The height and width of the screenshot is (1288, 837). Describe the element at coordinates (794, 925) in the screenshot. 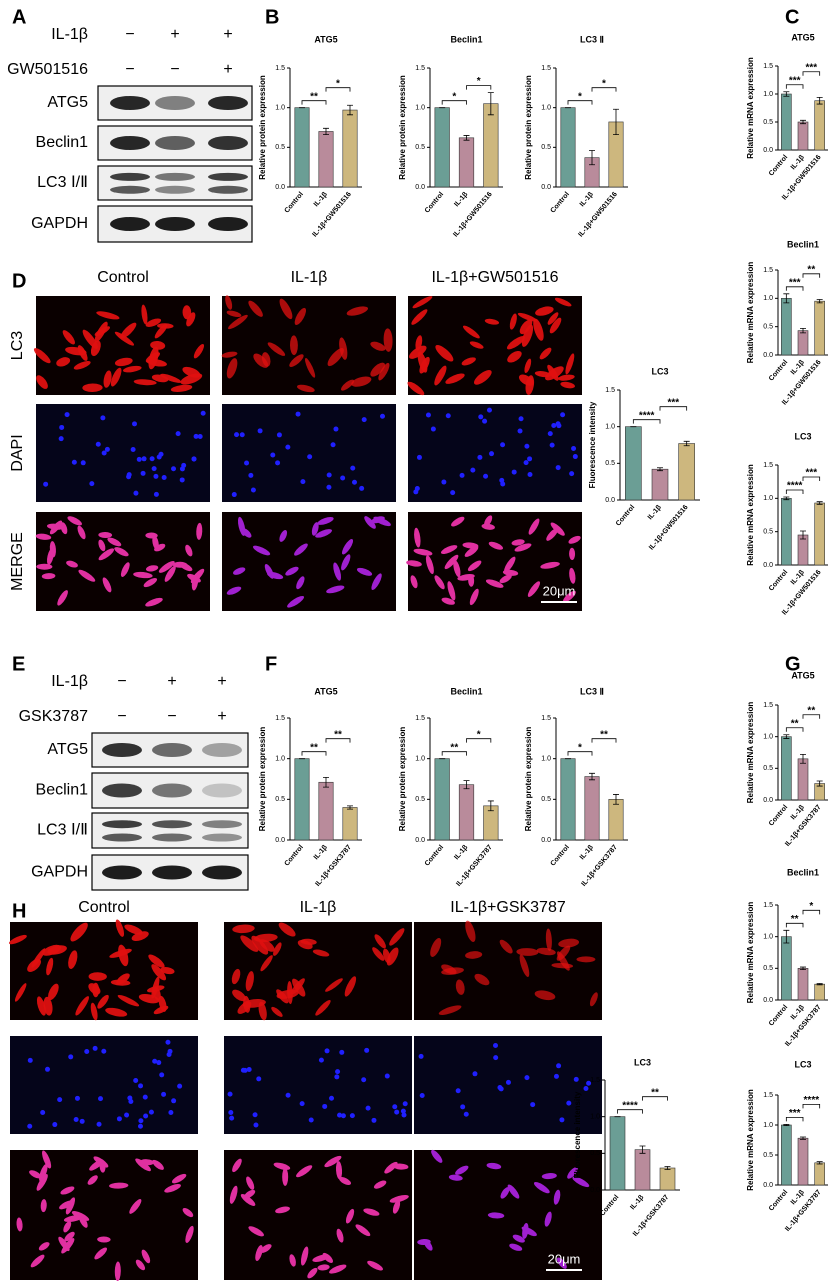

I see `significance-bracket` at that location.